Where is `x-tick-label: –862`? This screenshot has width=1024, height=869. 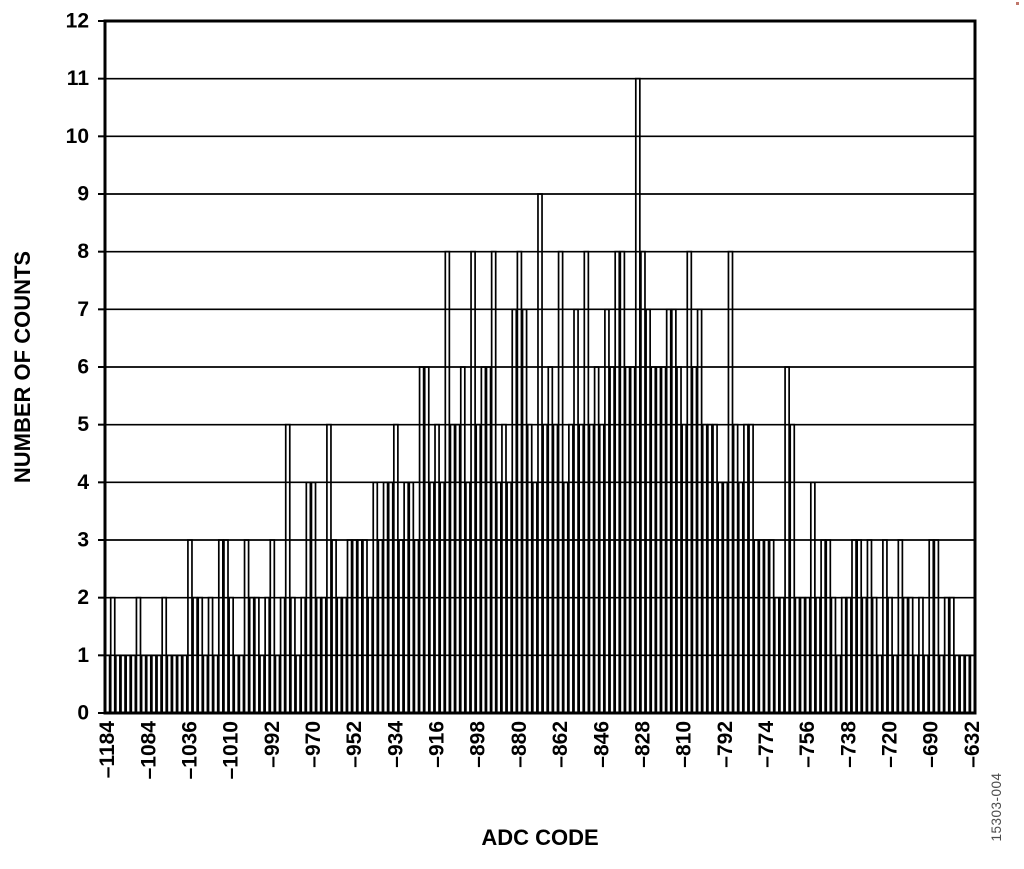
x-tick-label: –862 is located at coordinates (560, 744).